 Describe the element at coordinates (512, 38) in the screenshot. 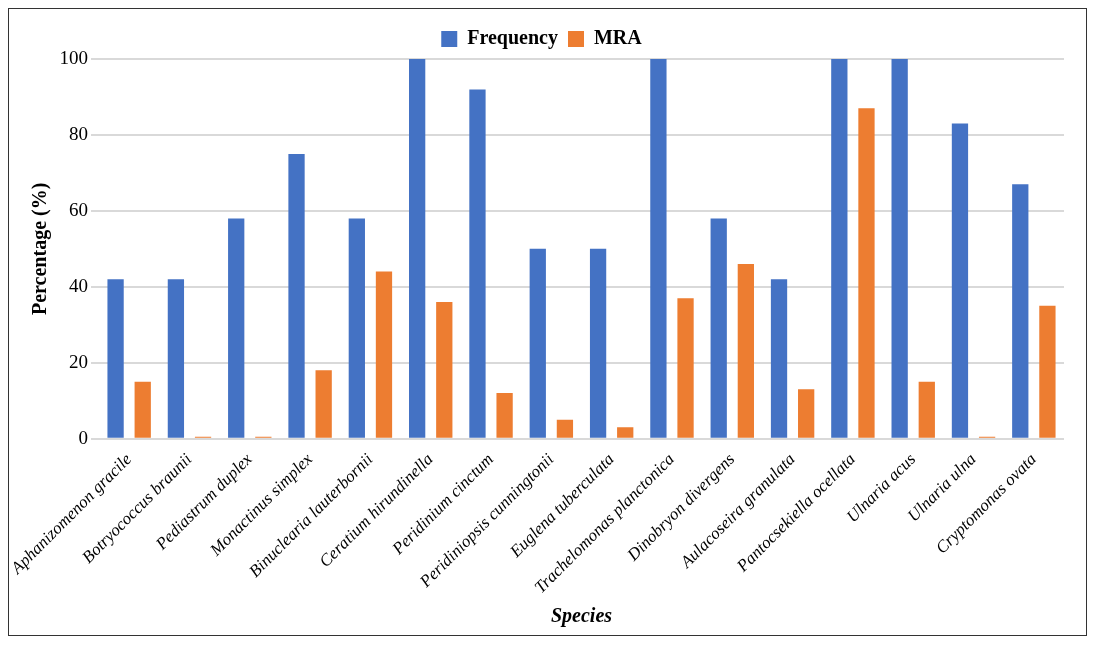

I see `legend-label: Frequency` at that location.